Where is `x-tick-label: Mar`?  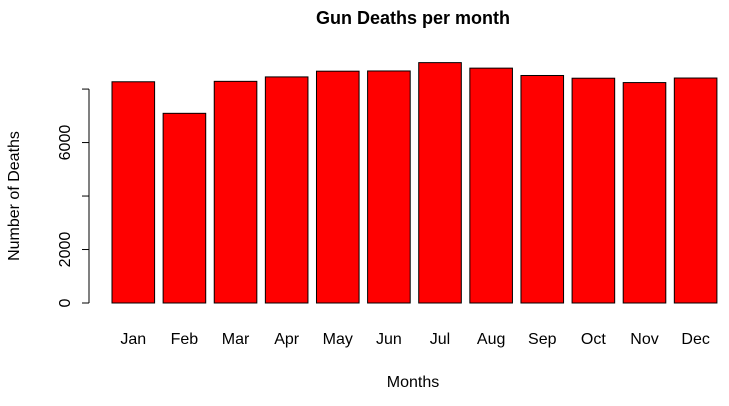
x-tick-label: Mar is located at coordinates (236, 339).